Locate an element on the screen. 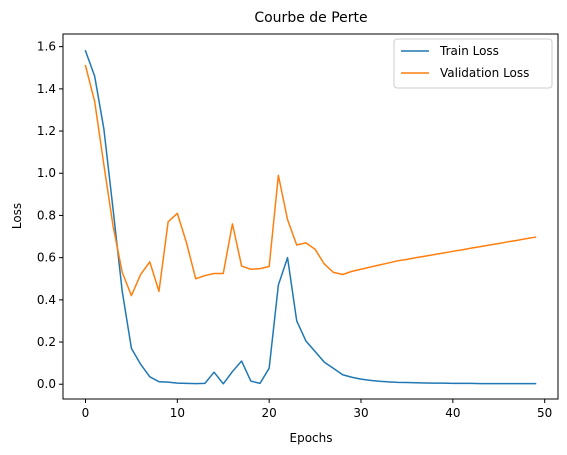 This screenshot has width=567, height=455. x-tick-label: 40 is located at coordinates (452, 413).